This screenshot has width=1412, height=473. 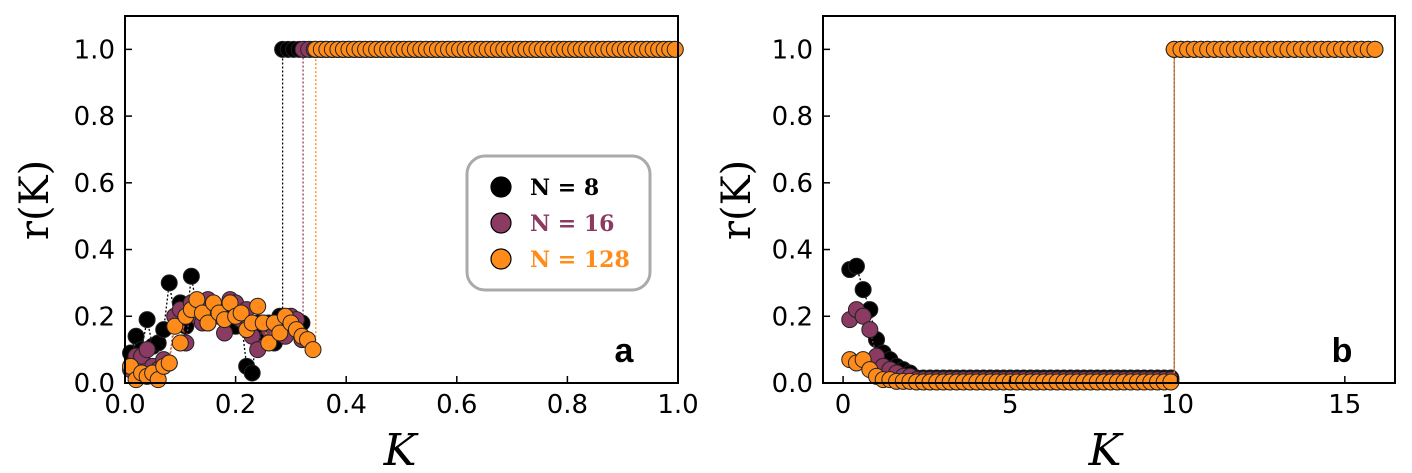 I want to click on legend-box, so click(x=558, y=223).